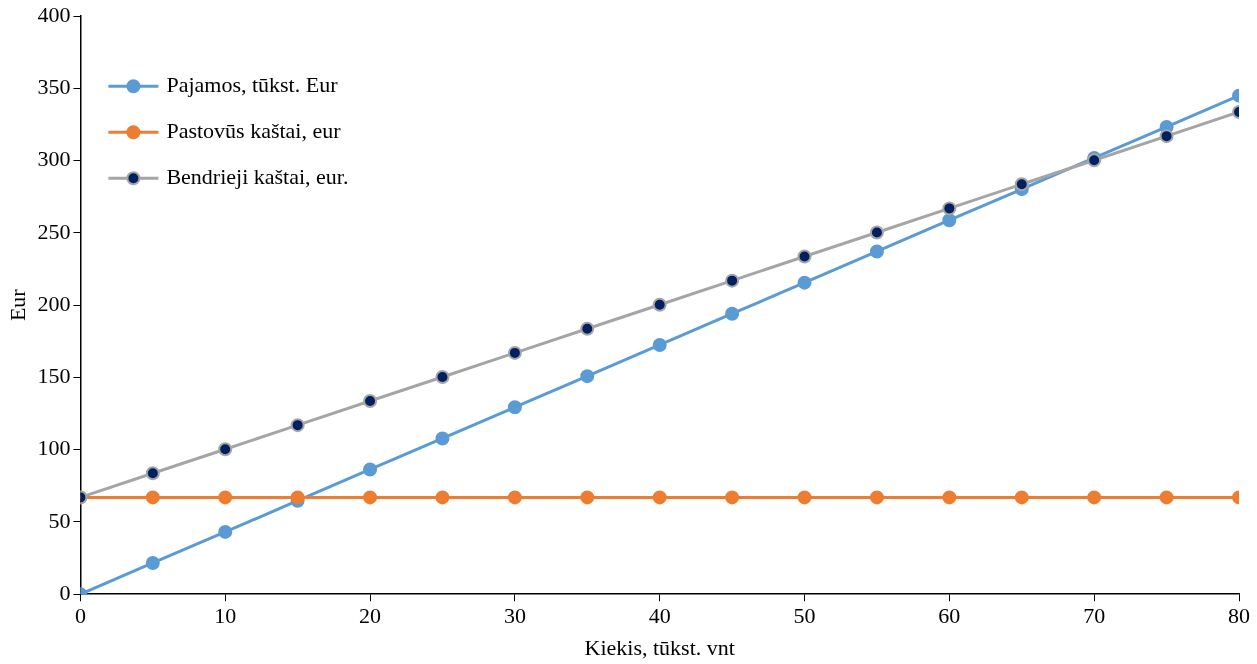  What do you see at coordinates (659, 647) in the screenshot?
I see `x-axis-title: Kiekis, tūkst. vnt` at bounding box center [659, 647].